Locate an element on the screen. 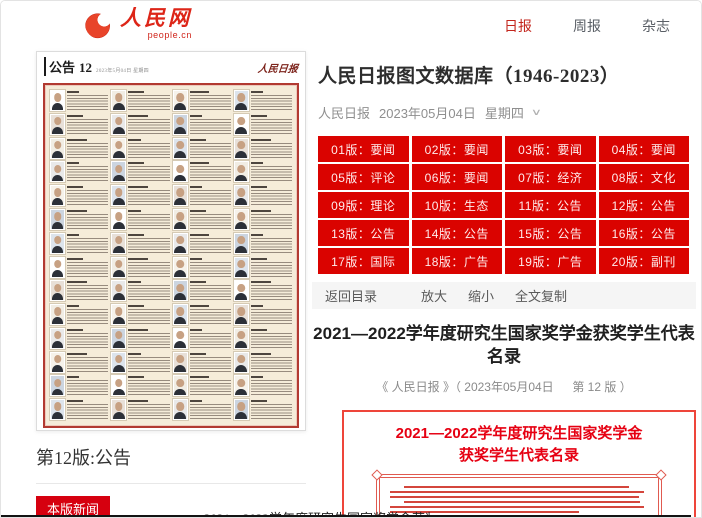 The width and height of the screenshot is (702, 518). page-link-12: 12版：公告 is located at coordinates (643, 205).